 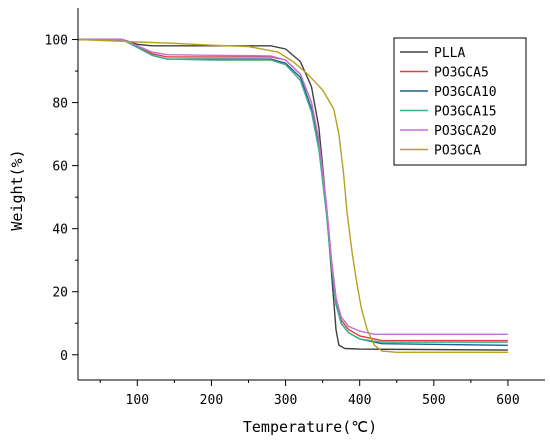 I want to click on y-tick-label: 0, so click(x=64, y=356).